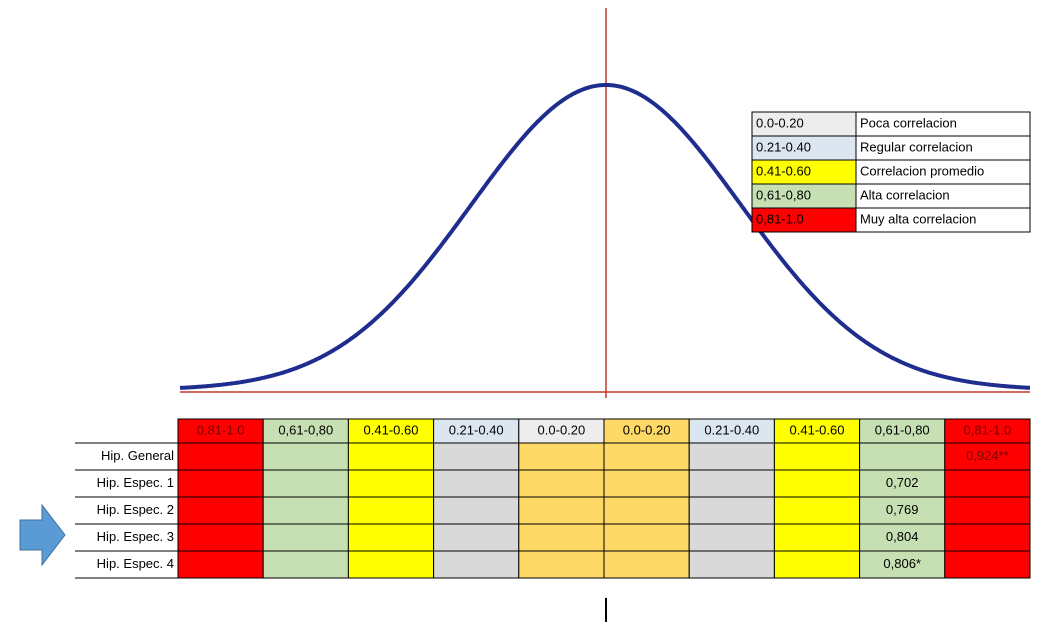 This screenshot has width=1058, height=625. I want to click on legend-range: 0.41-0.60, so click(783, 170).